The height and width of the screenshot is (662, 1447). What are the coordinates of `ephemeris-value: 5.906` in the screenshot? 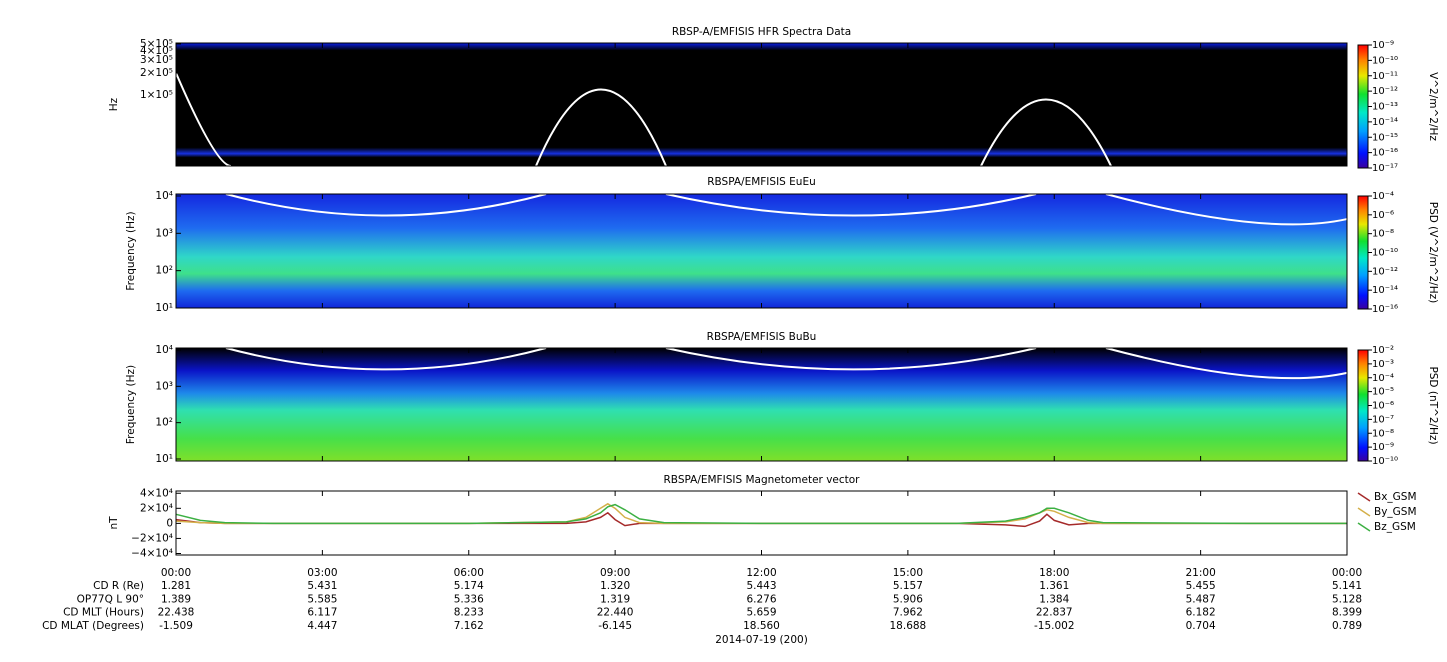 It's located at (908, 599).